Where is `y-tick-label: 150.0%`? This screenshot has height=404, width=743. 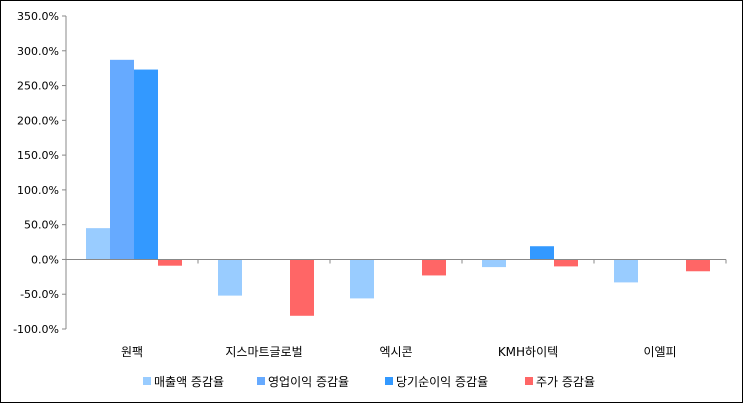 y-tick-label: 150.0% is located at coordinates (38, 155).